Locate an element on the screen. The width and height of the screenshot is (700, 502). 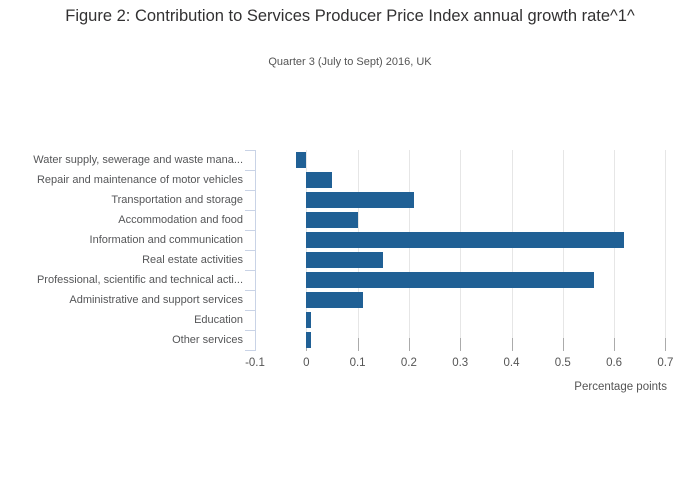
category-axis-line is located at coordinates (255, 250).